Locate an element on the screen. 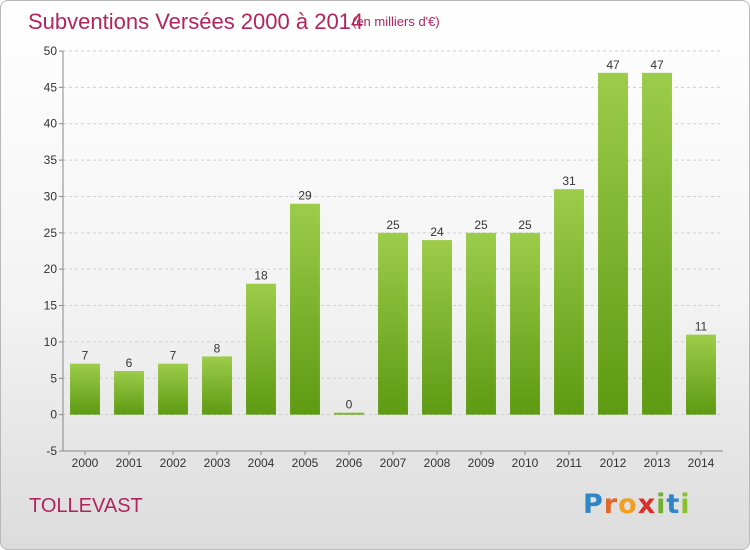 Image resolution: width=750 pixels, height=550 pixels. y-tick-label: 25 is located at coordinates (51, 233).